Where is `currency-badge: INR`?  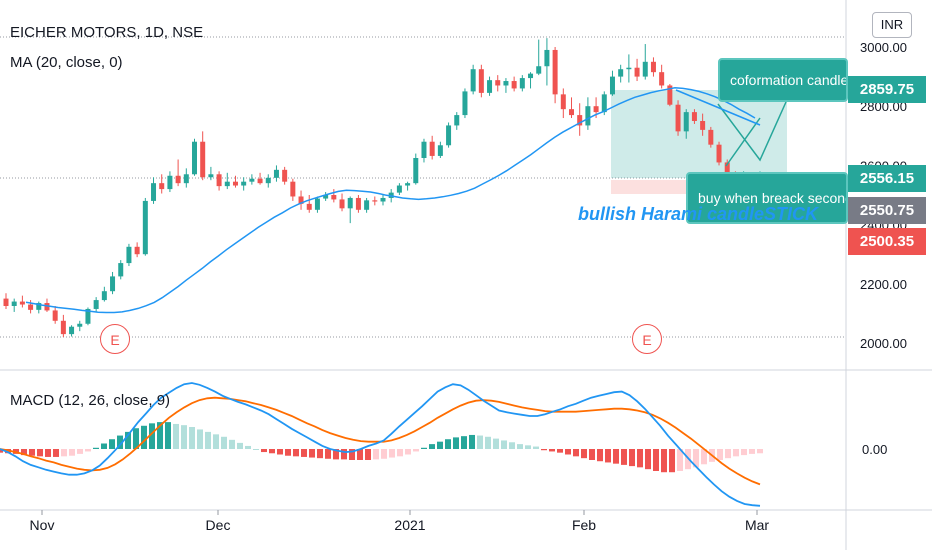 currency-badge: INR is located at coordinates (892, 25).